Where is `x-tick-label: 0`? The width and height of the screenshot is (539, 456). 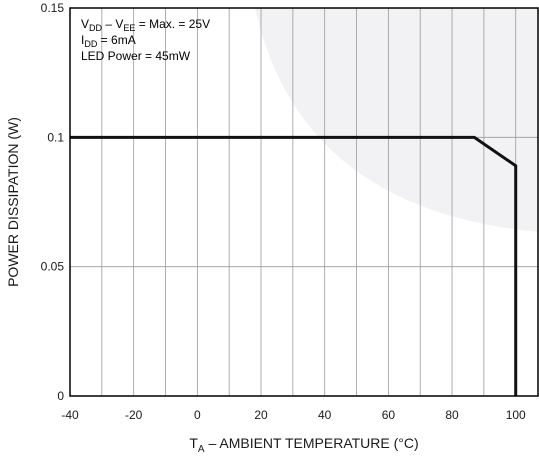
x-tick-label: 0 is located at coordinates (197, 415).